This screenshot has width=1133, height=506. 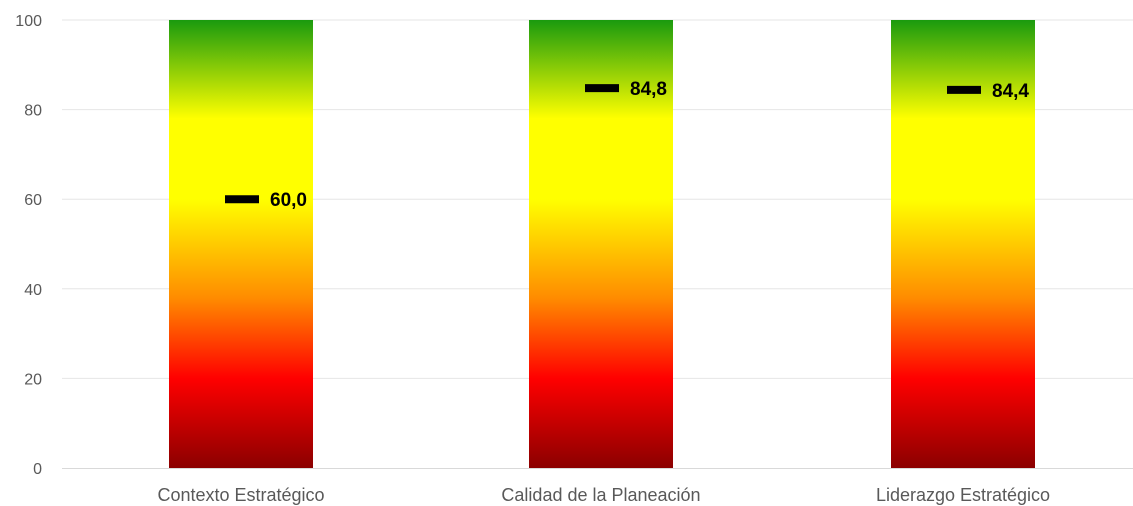 What do you see at coordinates (600, 495) in the screenshot?
I see `x-category-label: Calidad de la Planeación` at bounding box center [600, 495].